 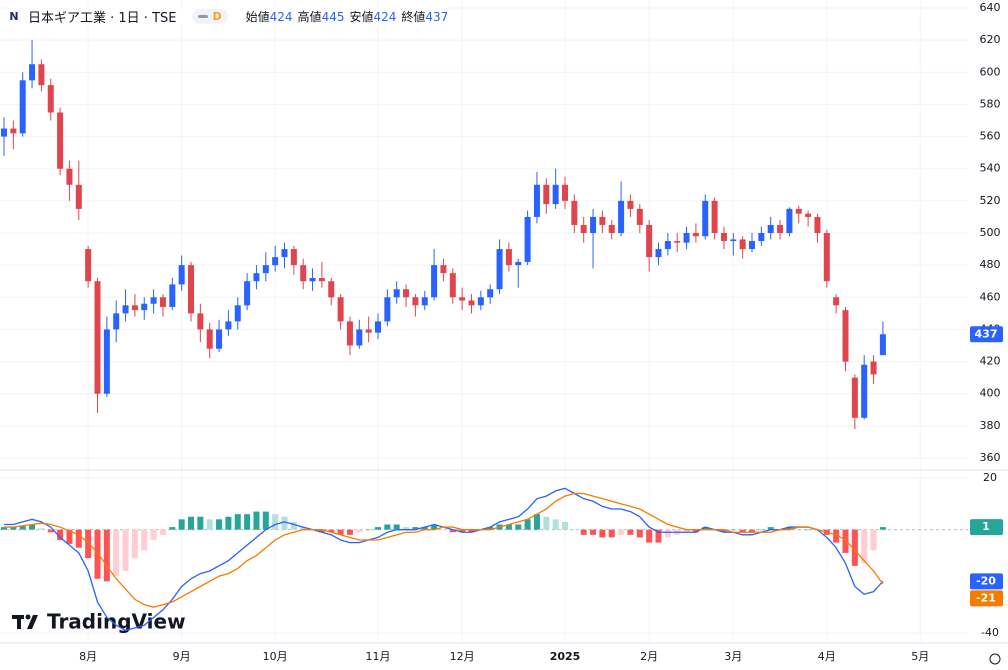 I want to click on y2-tick-label: 20, so click(x=990, y=477).